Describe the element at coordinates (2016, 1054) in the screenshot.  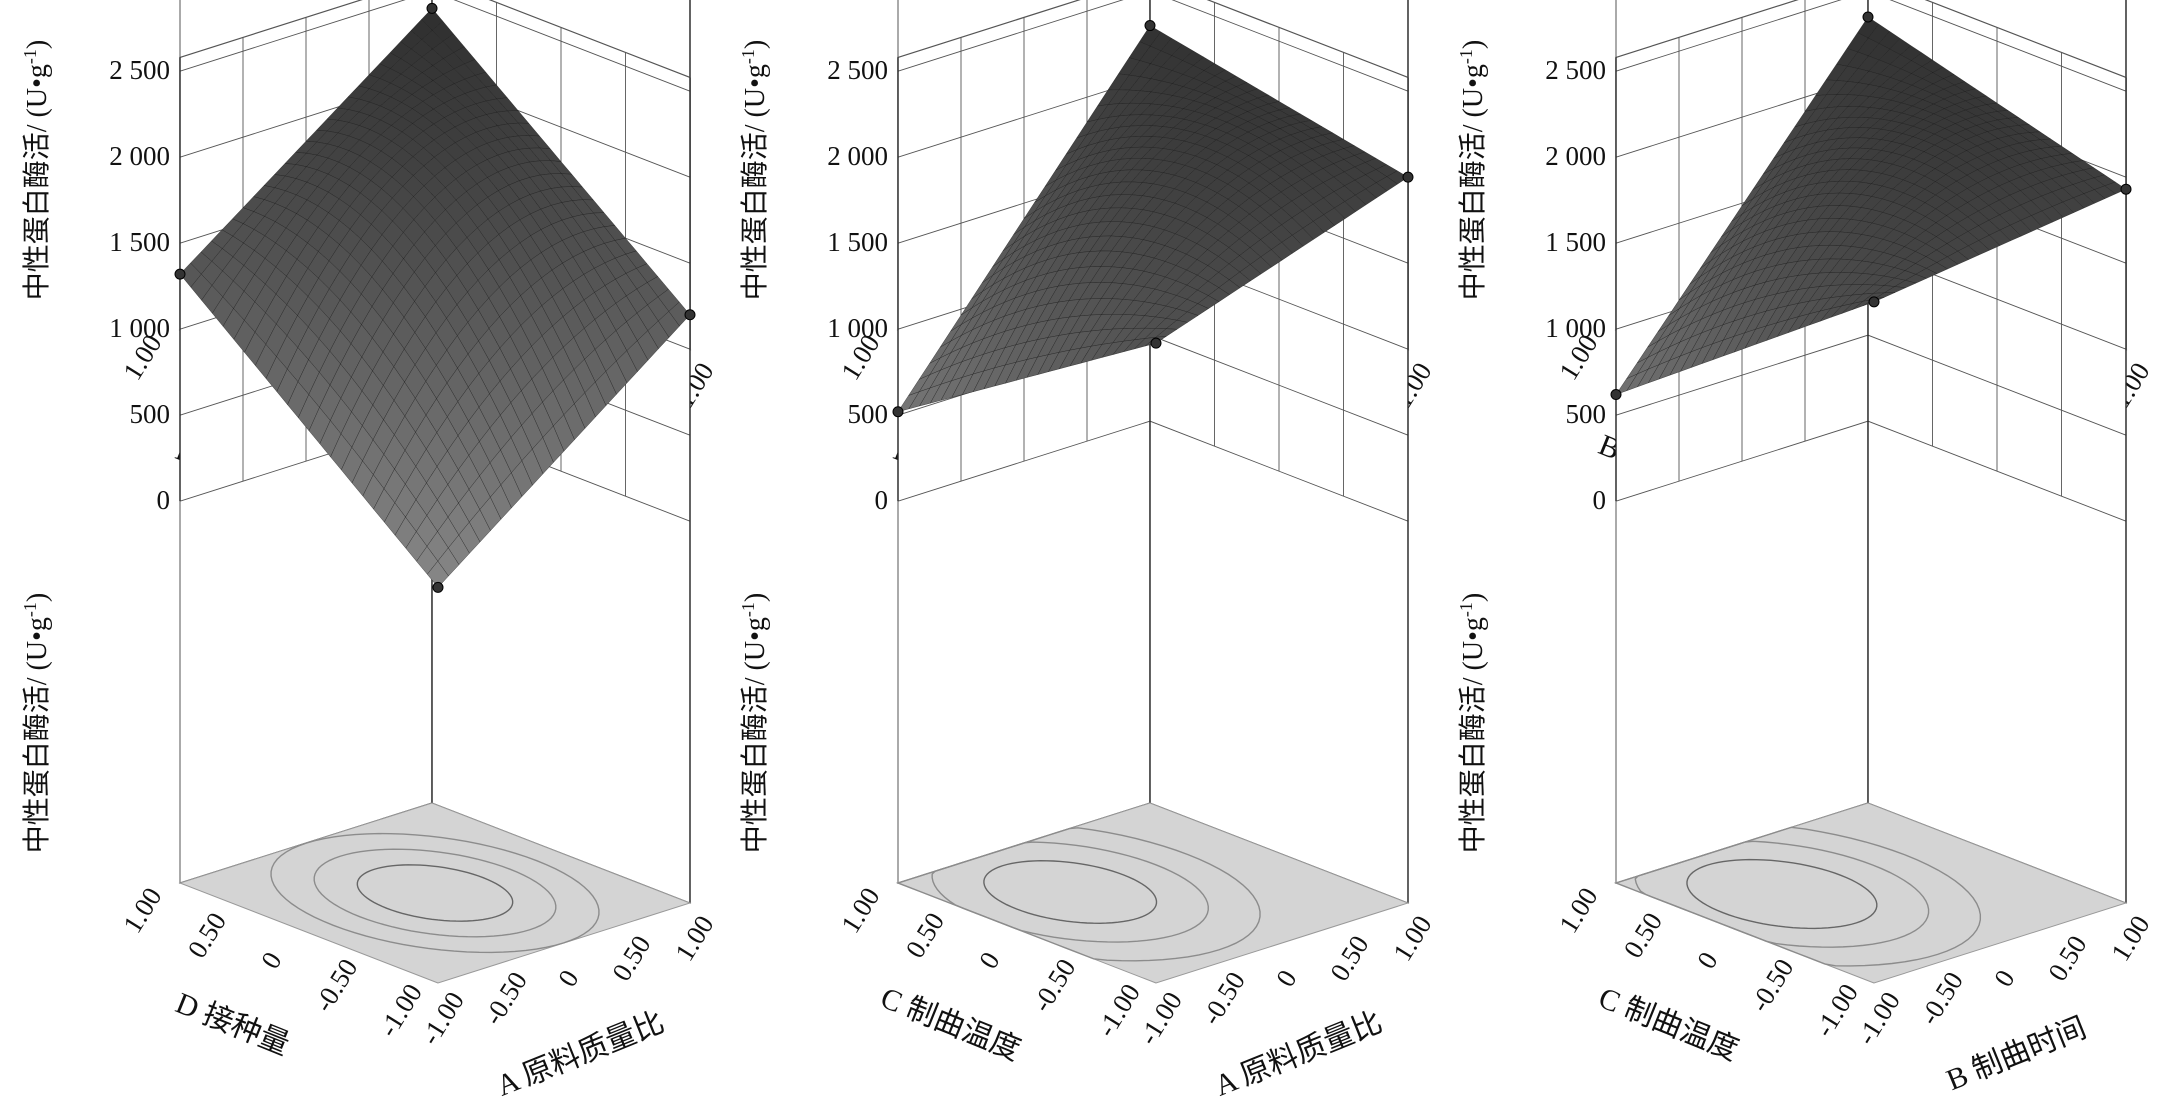
I see `right-axis-title: B 制曲时间` at that location.